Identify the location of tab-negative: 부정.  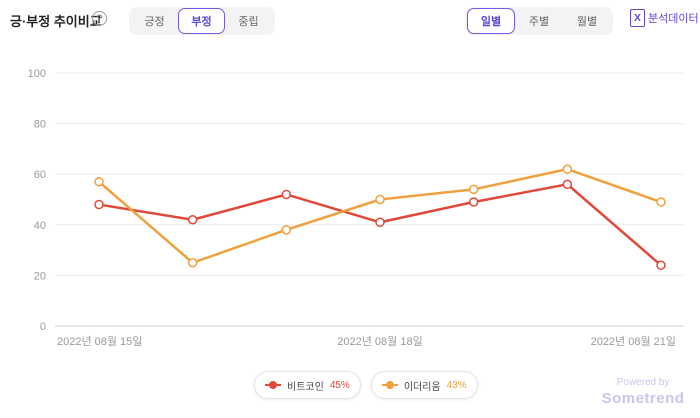
(201, 21).